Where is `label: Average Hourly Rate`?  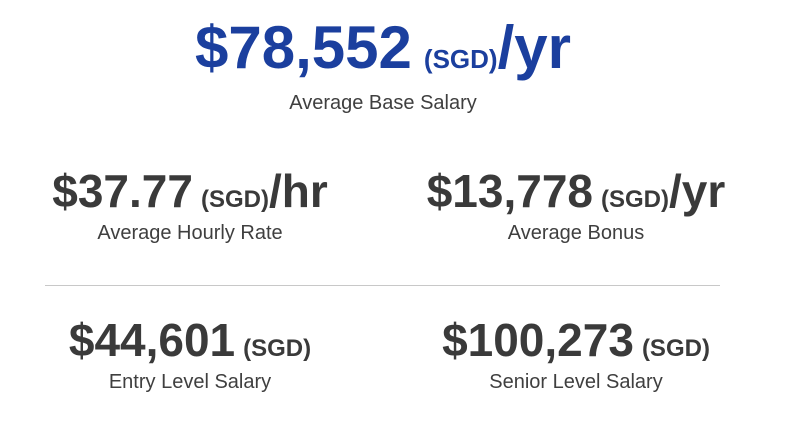 label: Average Hourly Rate is located at coordinates (190, 233).